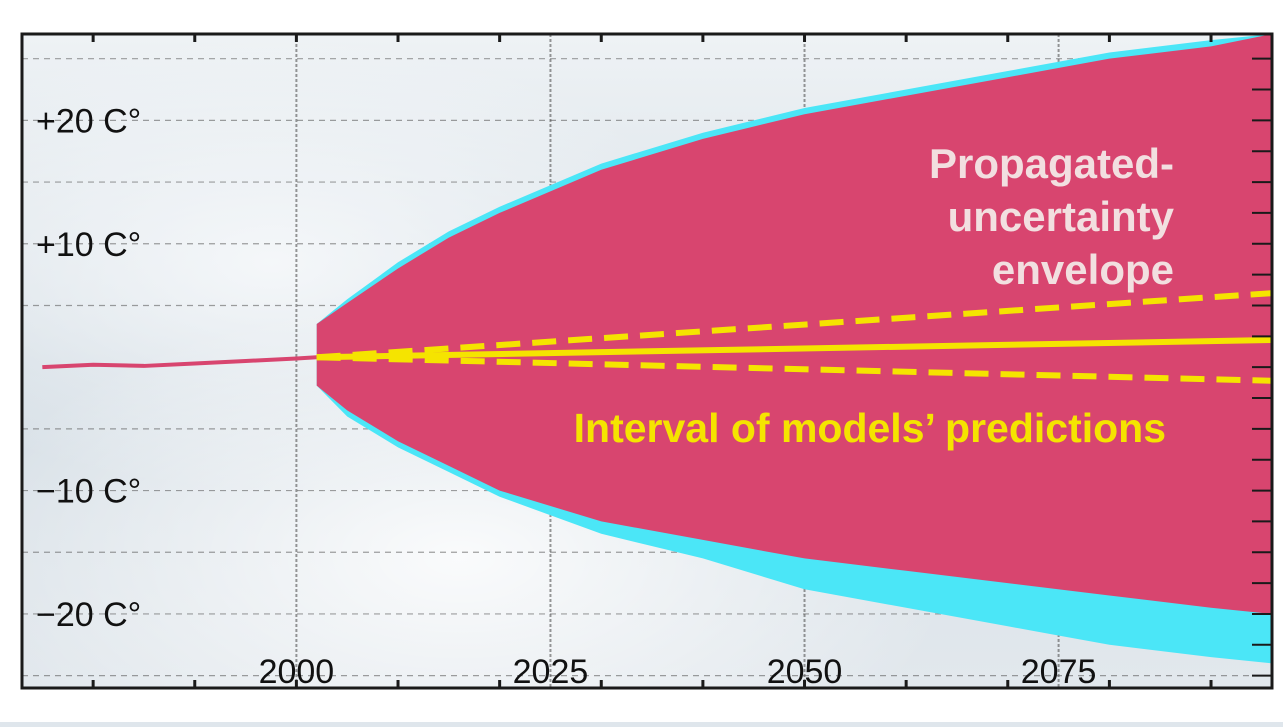 Image resolution: width=1283 pixels, height=727 pixels. What do you see at coordinates (88, 121) in the screenshot?
I see `y-tick-label: +20 C°` at bounding box center [88, 121].